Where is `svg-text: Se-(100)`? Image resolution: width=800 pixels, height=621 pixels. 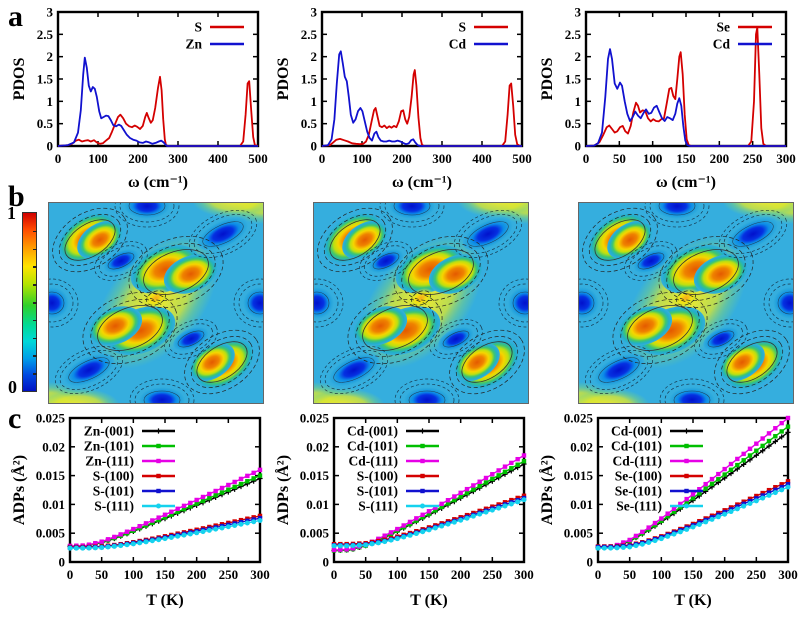 svg-text: Se-(100) is located at coordinates (638, 476).